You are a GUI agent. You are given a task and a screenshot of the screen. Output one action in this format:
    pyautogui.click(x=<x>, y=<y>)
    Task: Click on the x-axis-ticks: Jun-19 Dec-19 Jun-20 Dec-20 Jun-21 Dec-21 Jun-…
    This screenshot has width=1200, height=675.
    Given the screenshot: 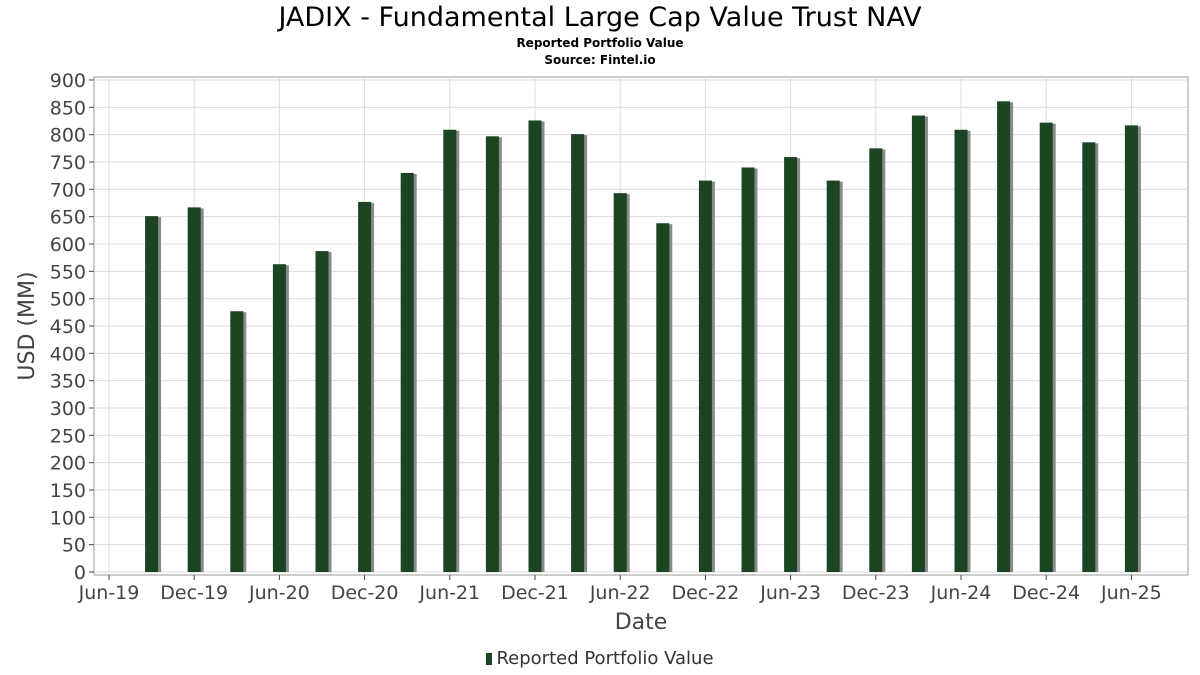 What is the action you would take?
    pyautogui.click(x=620, y=589)
    